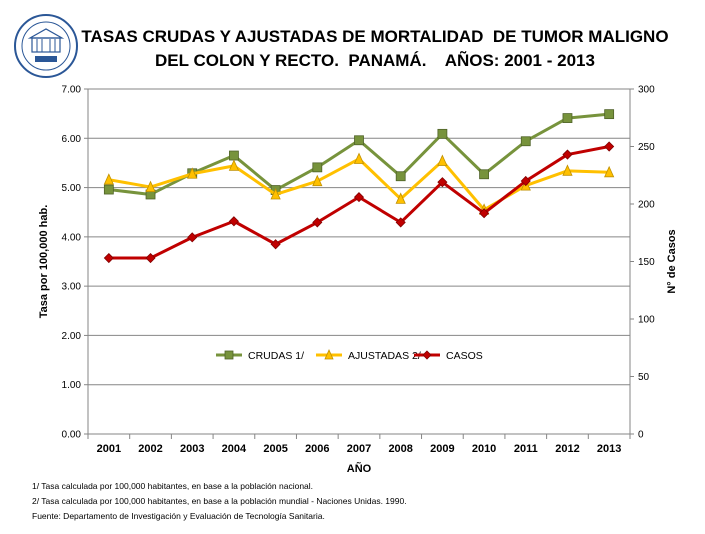  What do you see at coordinates (526, 449) in the screenshot?
I see `x-tick-label: 2011` at bounding box center [526, 449].